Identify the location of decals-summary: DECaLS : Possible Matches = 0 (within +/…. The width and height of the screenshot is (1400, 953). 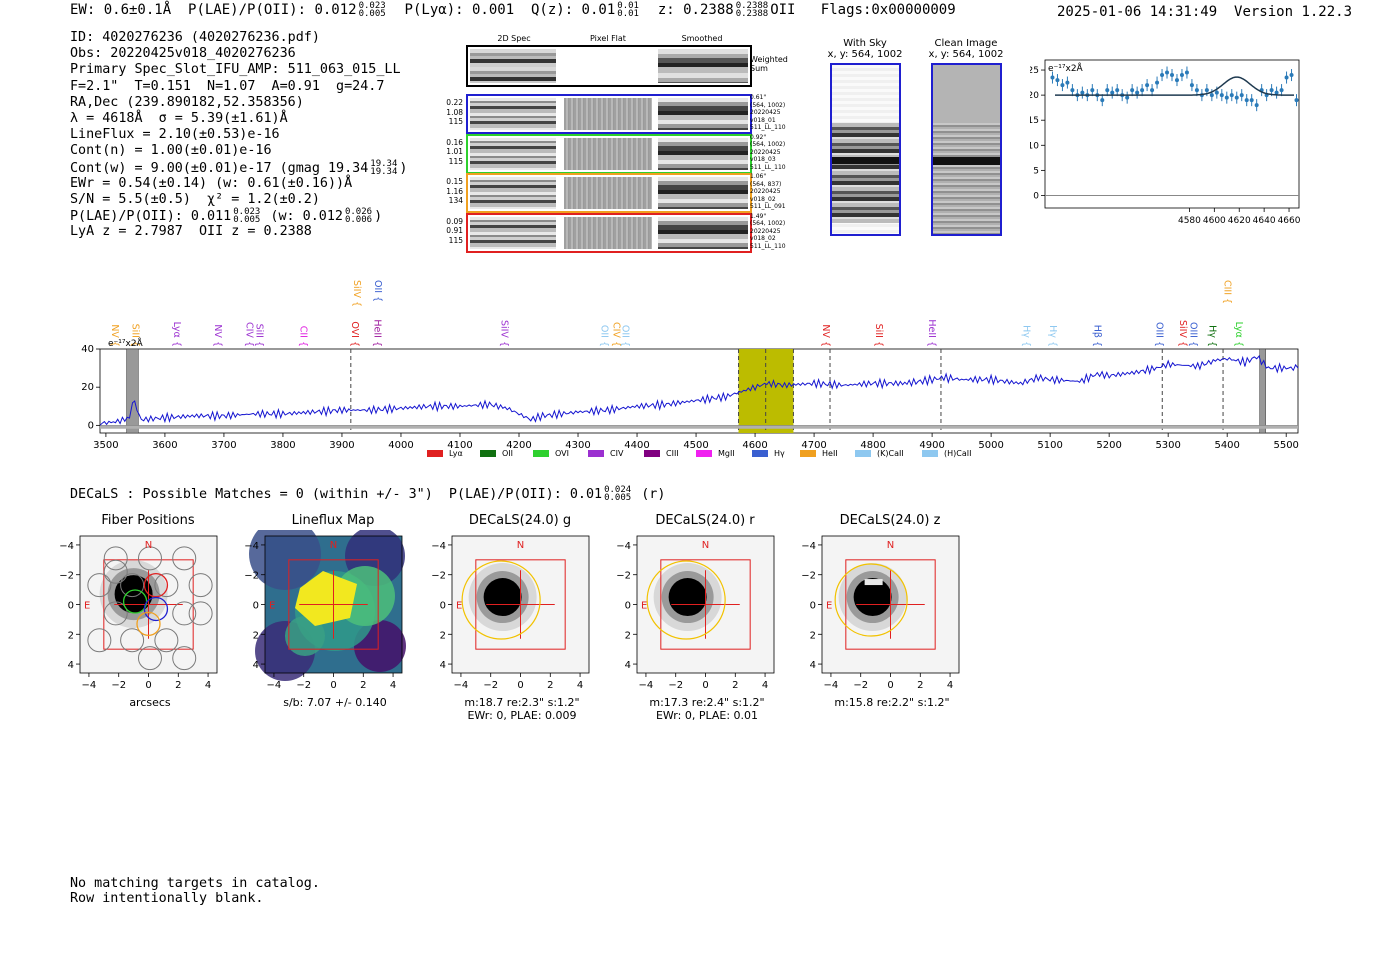
(367, 494).